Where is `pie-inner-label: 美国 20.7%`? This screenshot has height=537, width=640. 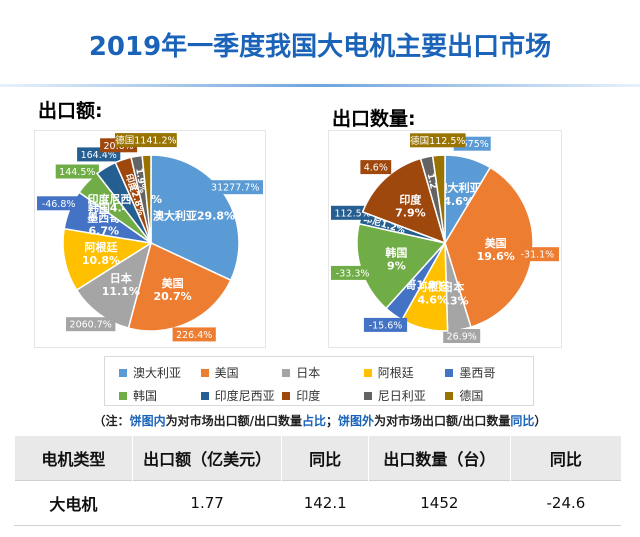
pie-inner-label: 美国 20.7% is located at coordinates (173, 289).